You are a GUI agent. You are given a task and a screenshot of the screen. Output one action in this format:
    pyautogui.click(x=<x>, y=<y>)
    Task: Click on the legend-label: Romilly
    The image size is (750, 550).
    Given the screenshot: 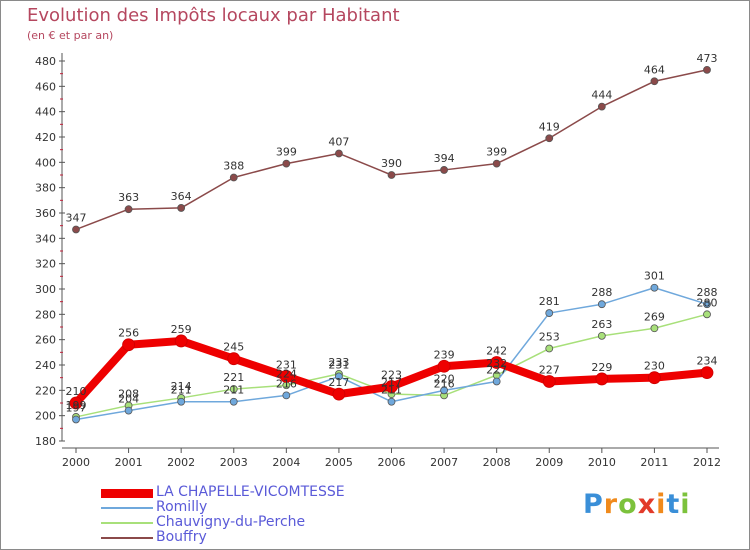 What is the action you would take?
    pyautogui.click(x=182, y=507)
    